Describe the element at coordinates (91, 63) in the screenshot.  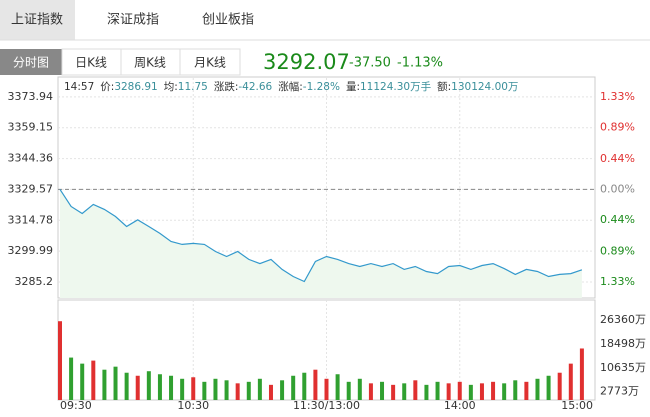
I see `view-tab: 日K线` at that location.